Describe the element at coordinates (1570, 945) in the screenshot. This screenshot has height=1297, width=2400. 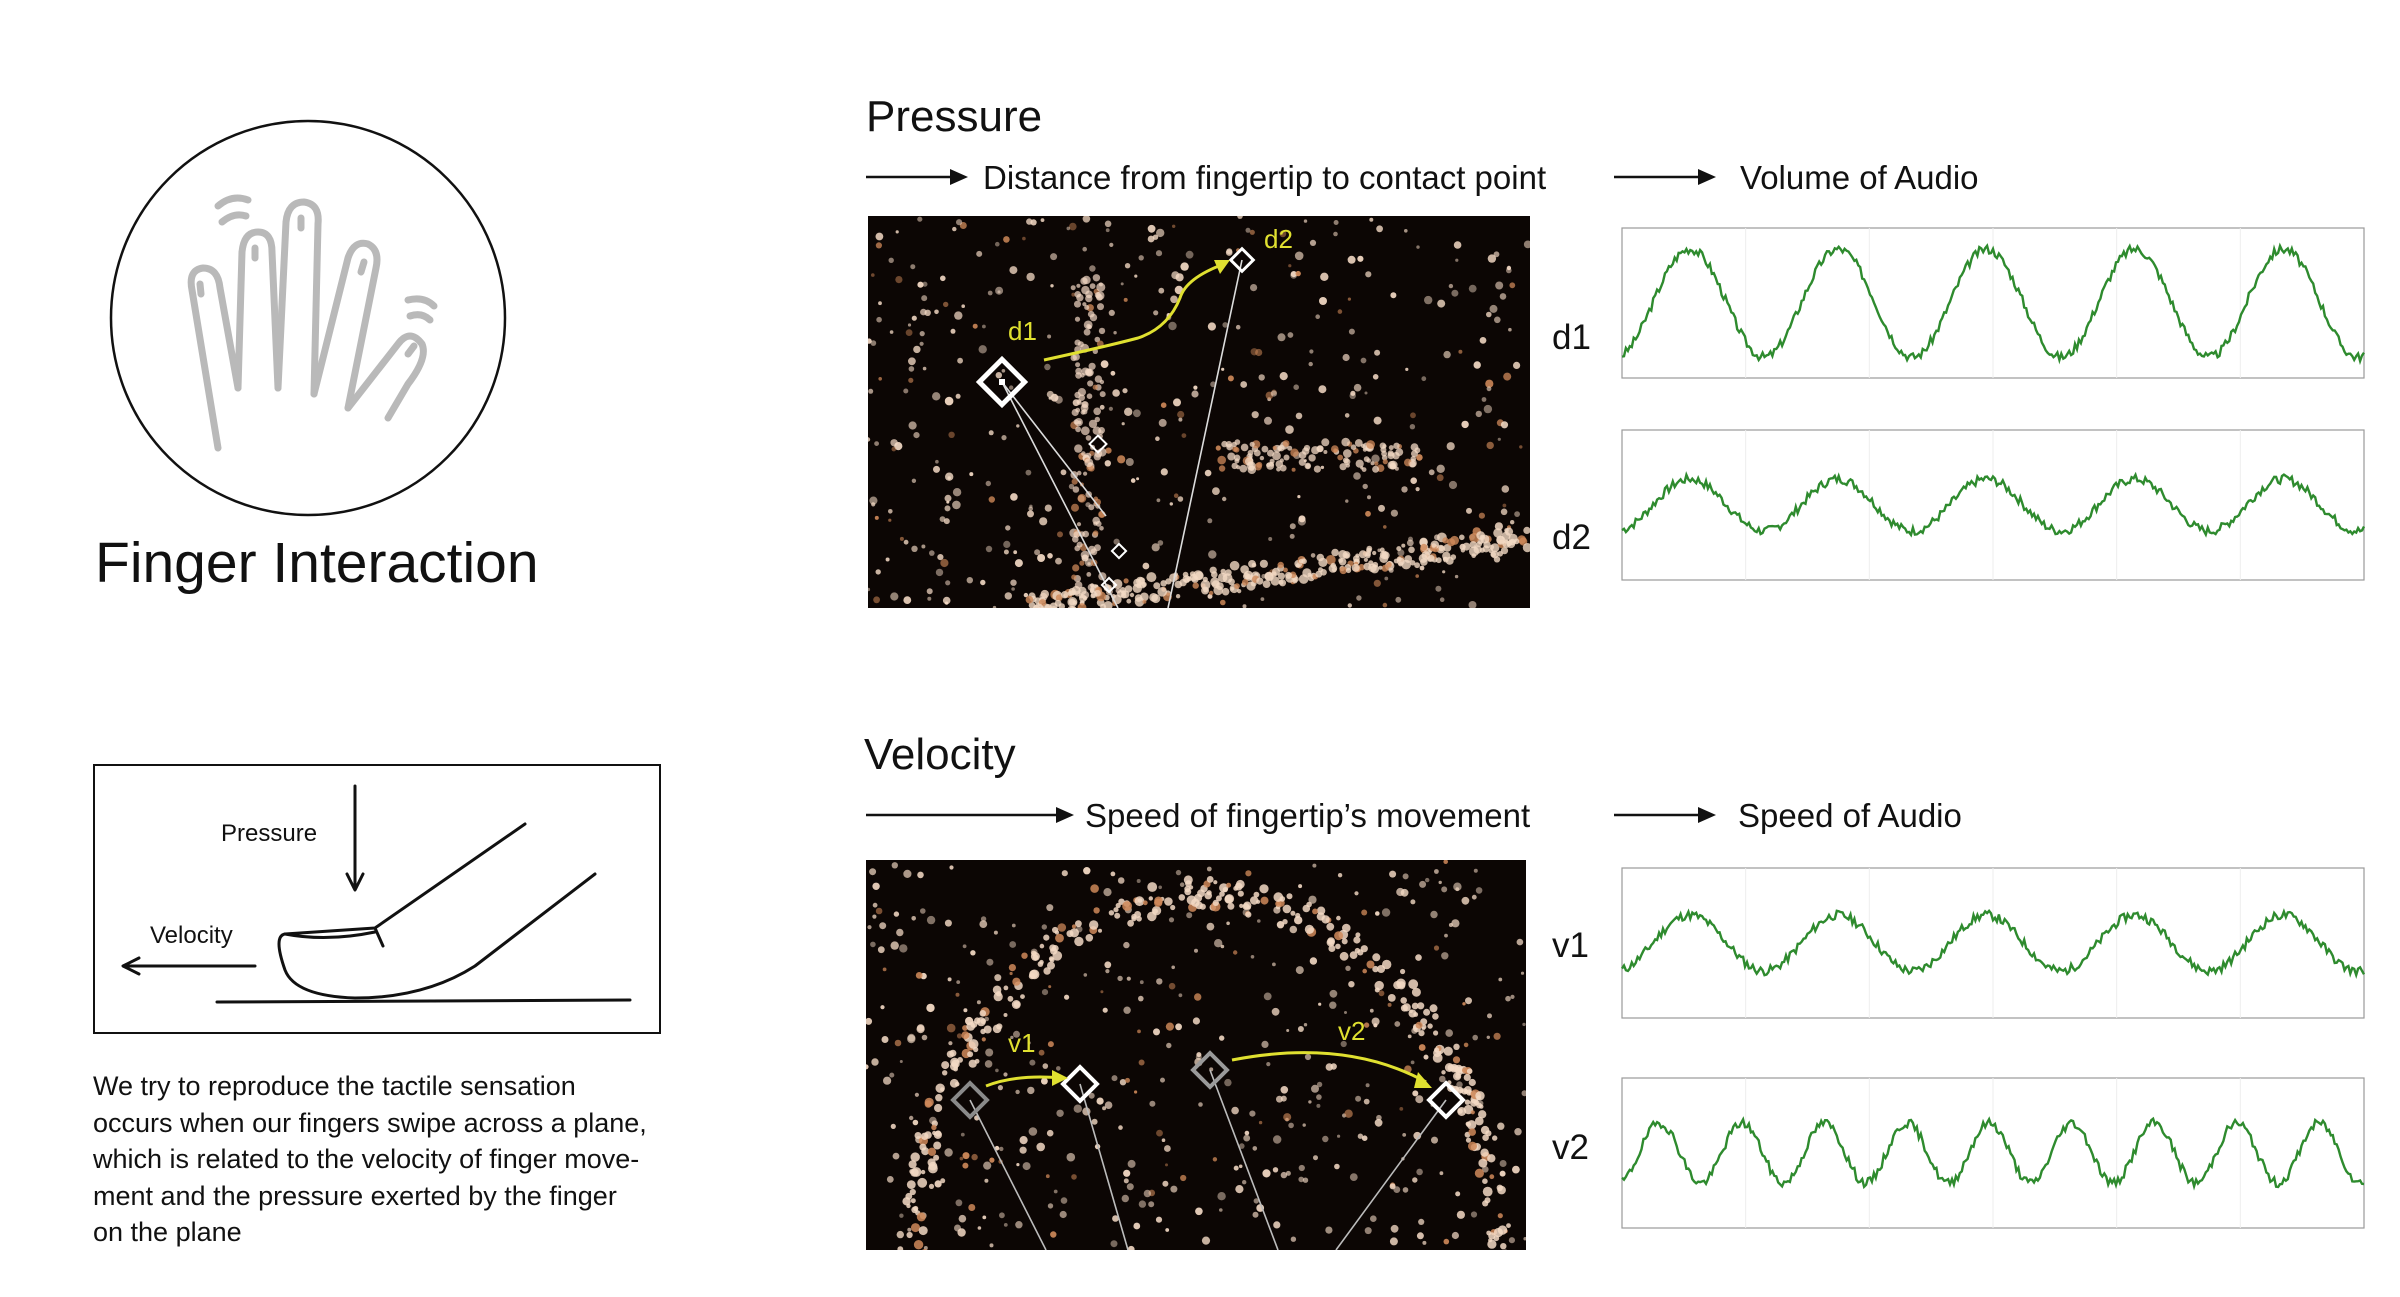
I see `plot-label-v1: v1` at that location.